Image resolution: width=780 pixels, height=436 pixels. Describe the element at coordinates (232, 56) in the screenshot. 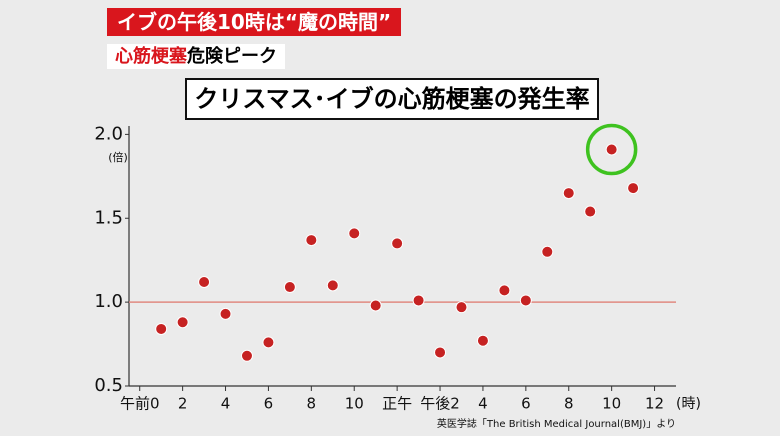

I see `tag-rest: 危険ピーク` at that location.